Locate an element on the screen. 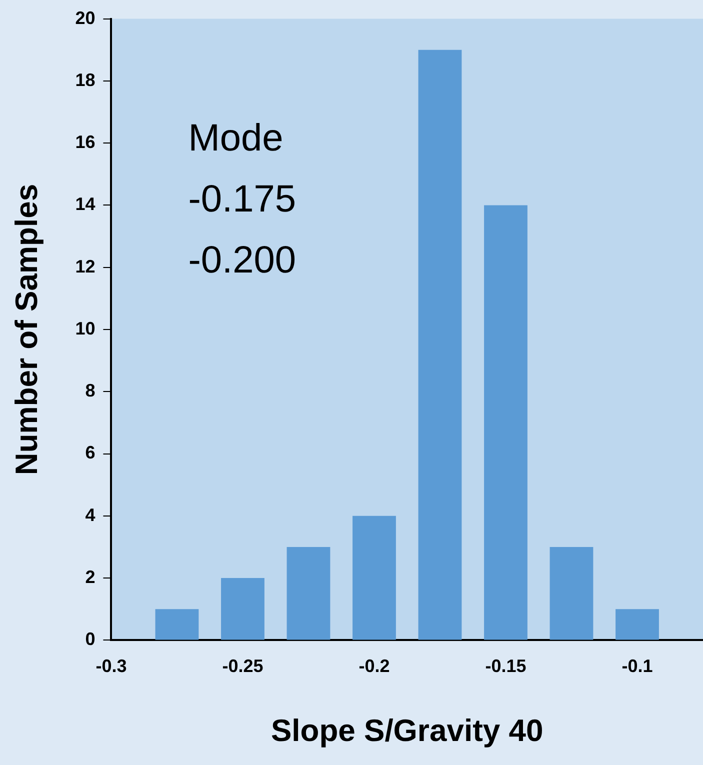 The image size is (703, 765). x-tick-label: -0.1 is located at coordinates (637, 666).